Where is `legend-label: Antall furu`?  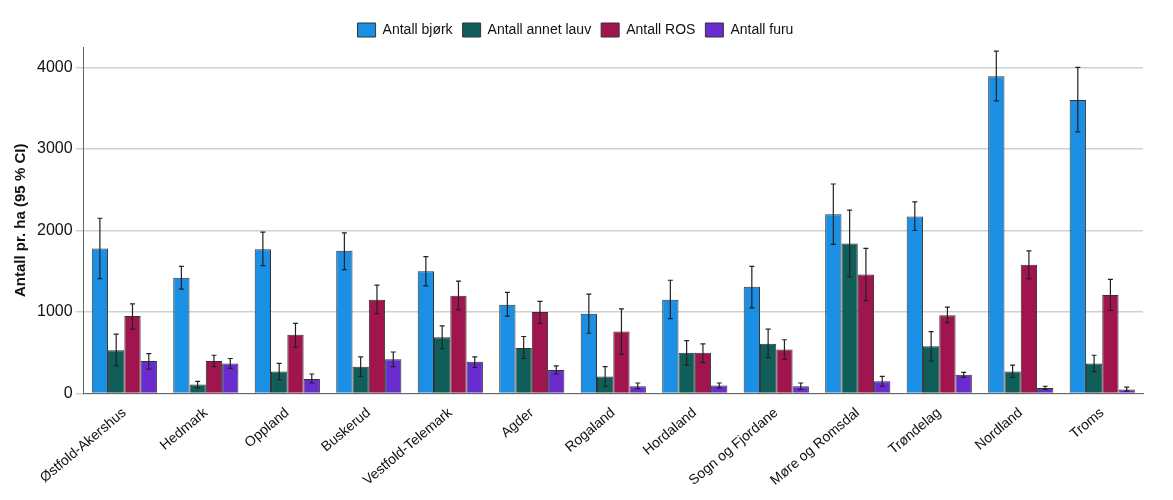
legend-label: Antall furu is located at coordinates (762, 28).